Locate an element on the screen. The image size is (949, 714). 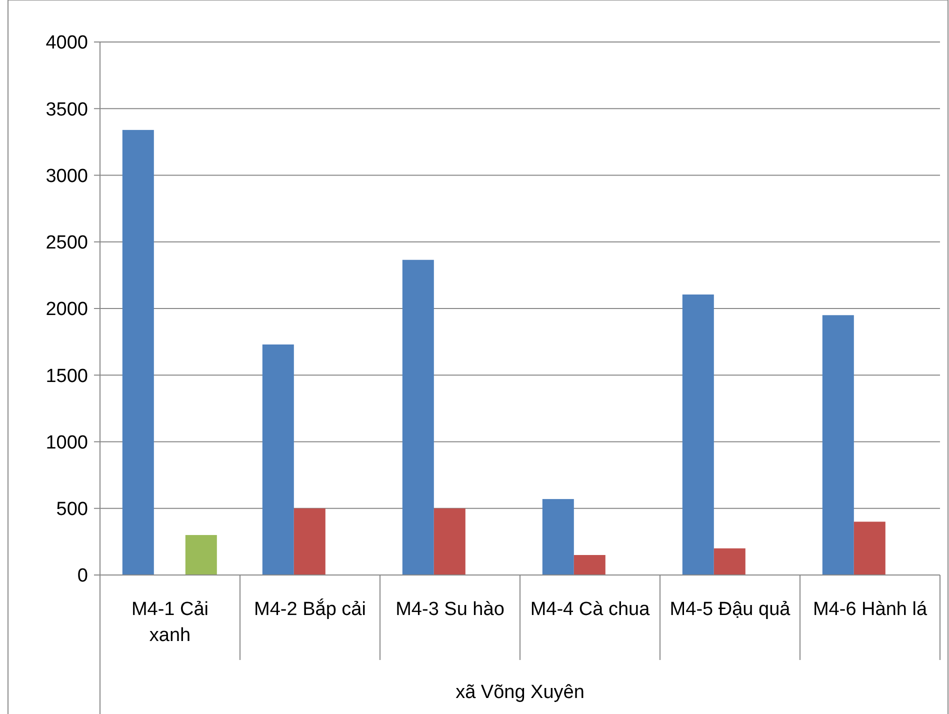
y-tick-label: 4000 is located at coordinates (67, 43).